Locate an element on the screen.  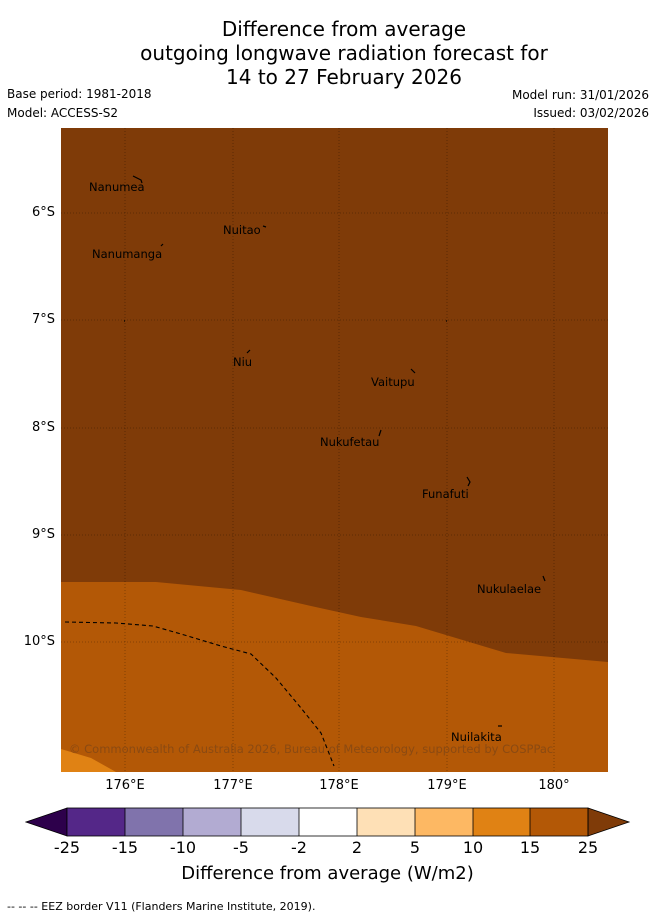
lat-label-7s: 7°S is located at coordinates (43, 319).